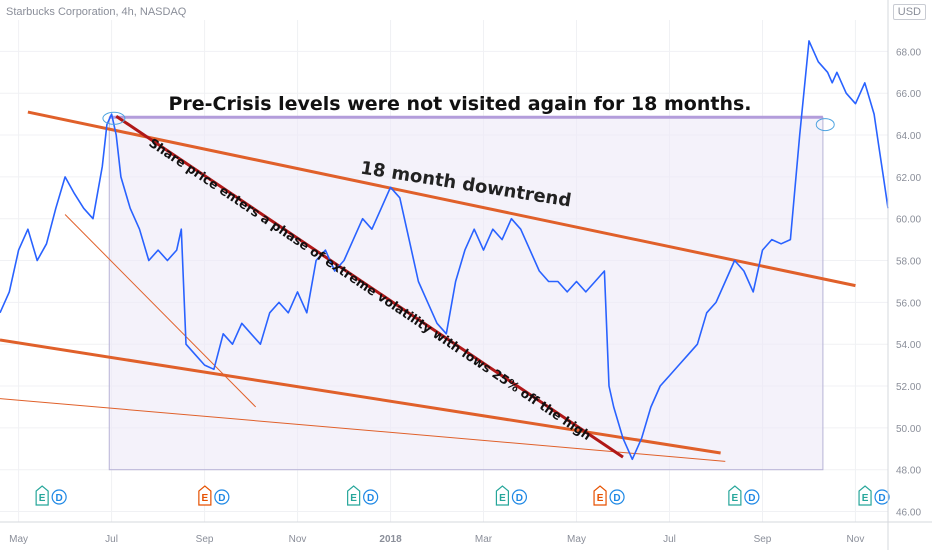  I want to click on y-tick-label: 62.00, so click(908, 178).